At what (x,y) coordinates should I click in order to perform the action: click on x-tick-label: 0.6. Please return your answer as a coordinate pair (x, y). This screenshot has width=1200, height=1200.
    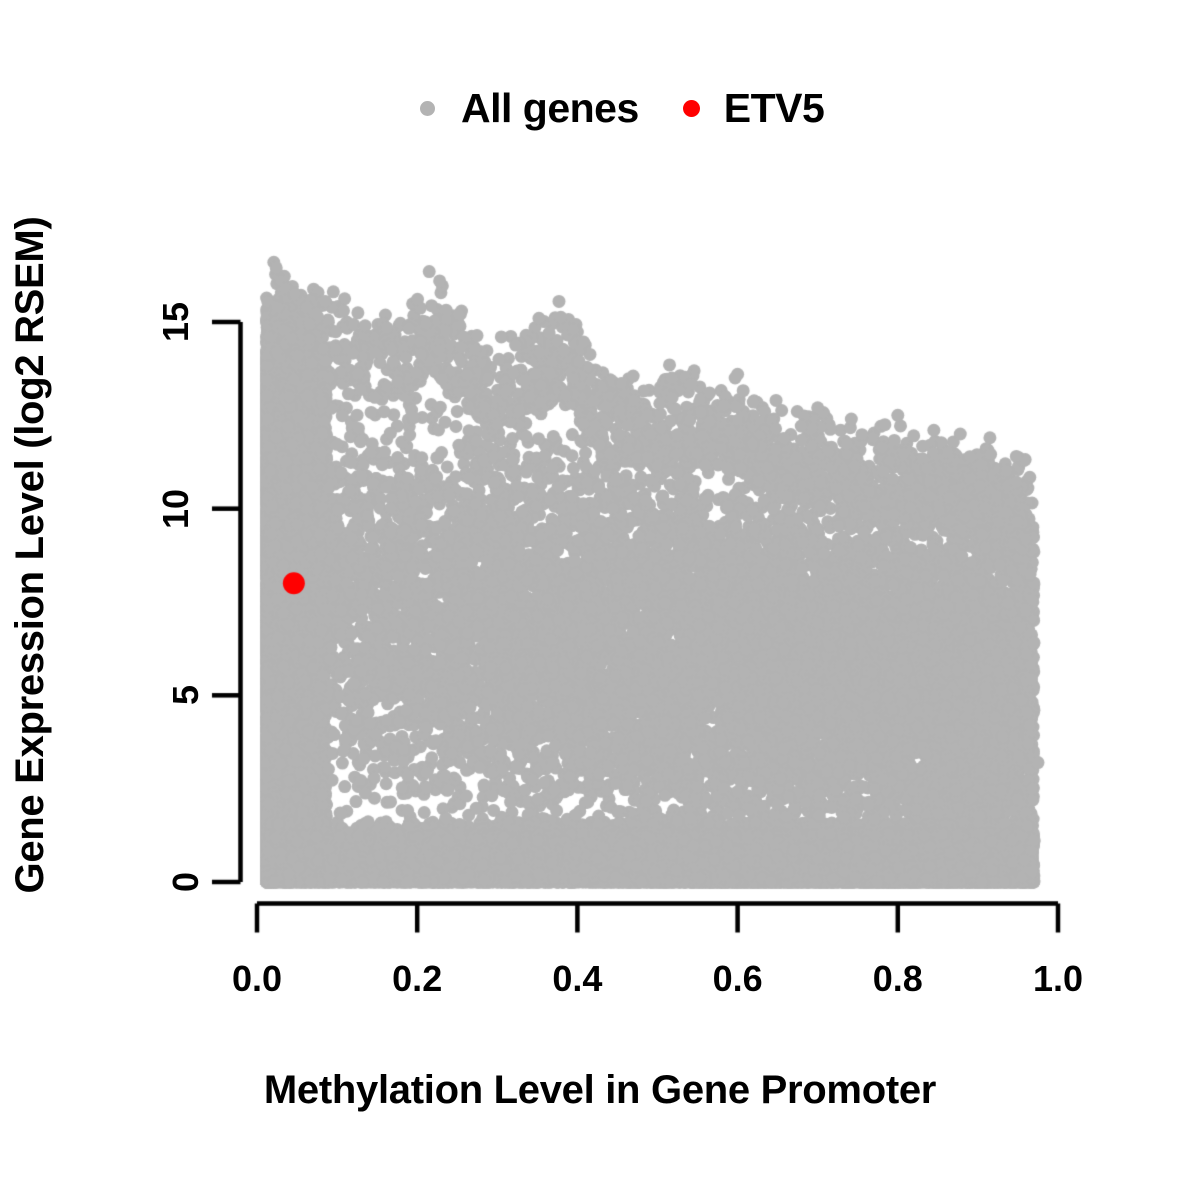
    Looking at the image, I should click on (737, 978).